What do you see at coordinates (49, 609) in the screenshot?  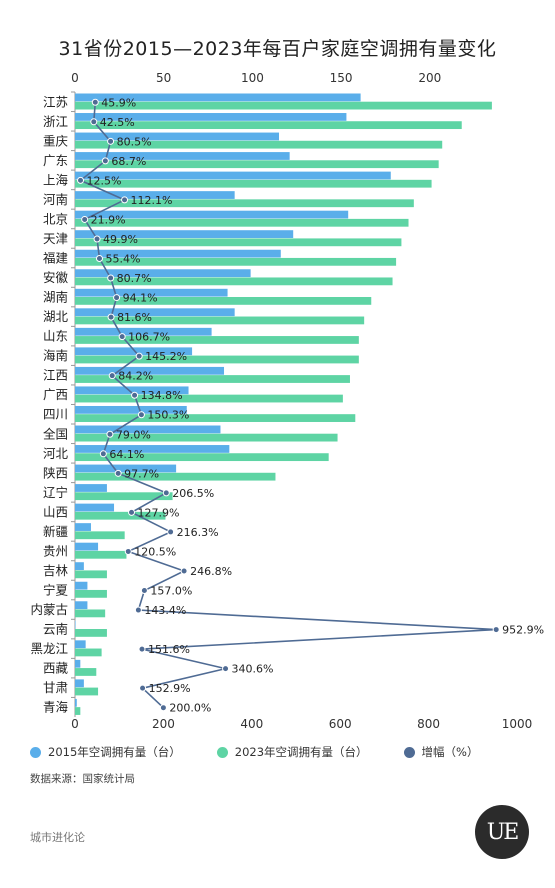 I see `category-label: 内蒙古` at bounding box center [49, 609].